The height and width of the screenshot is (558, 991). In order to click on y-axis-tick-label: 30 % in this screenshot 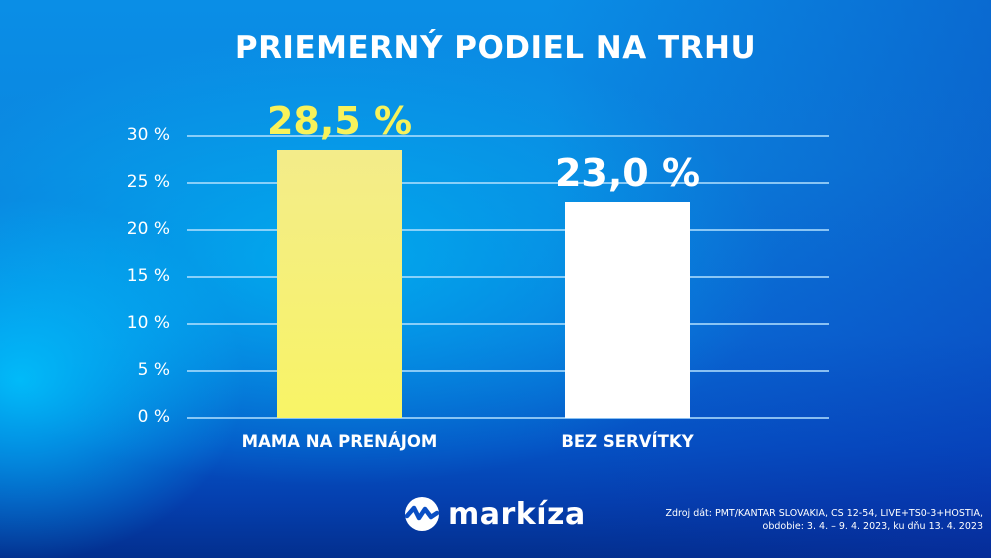, I will do `click(148, 135)`.